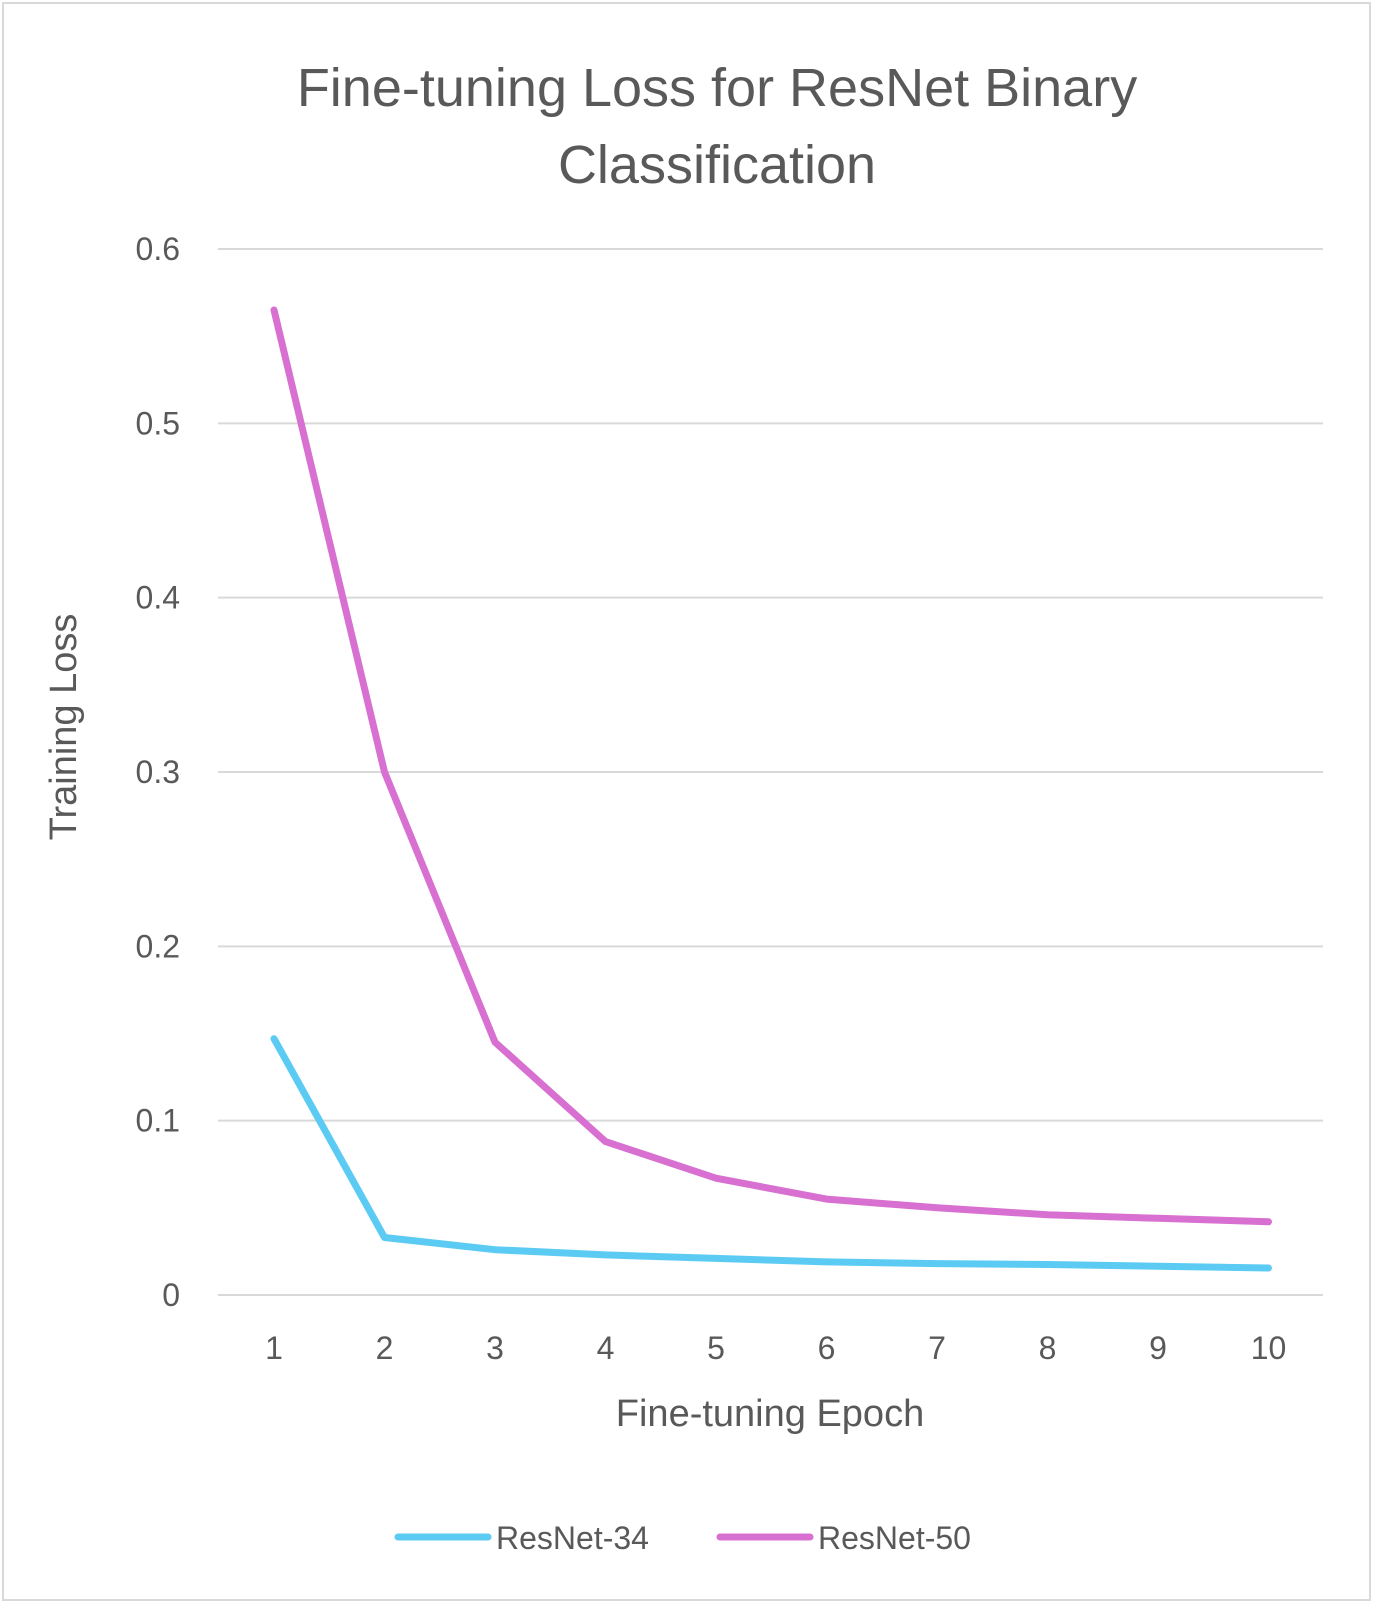 The image size is (1375, 1605). Describe the element at coordinates (158, 598) in the screenshot. I see `y-tick-label: 0.4` at that location.